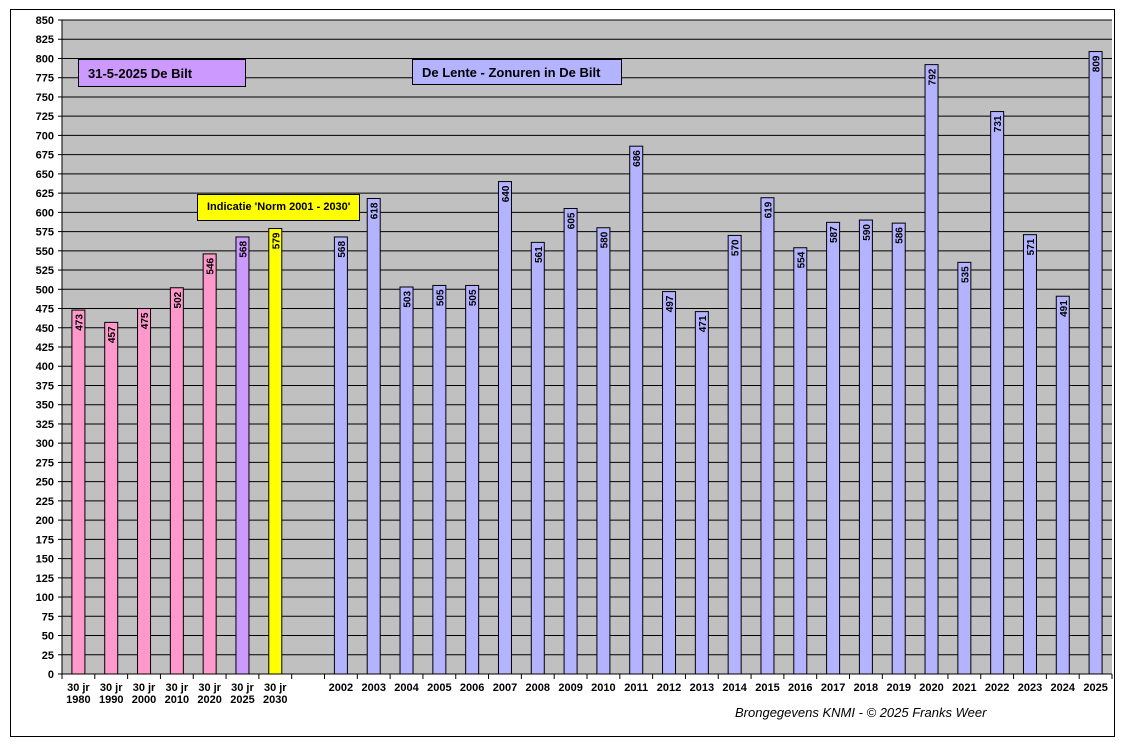 Image resolution: width=1125 pixels, height=746 pixels. I want to click on x-tick-label: 2017, so click(833, 688).